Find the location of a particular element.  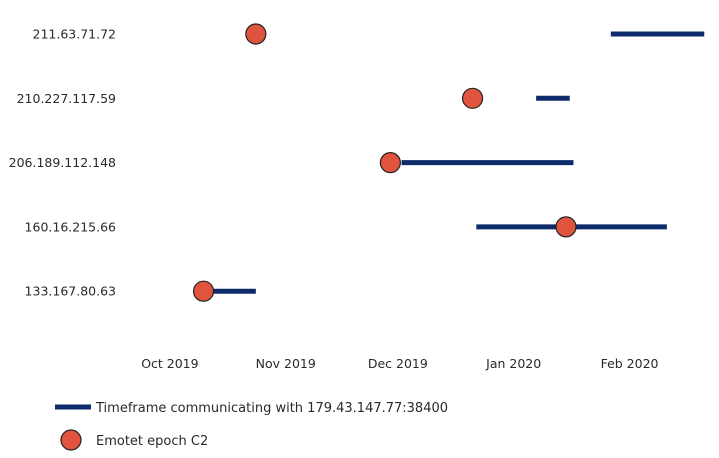

category-label: 133.167.80.63 is located at coordinates (70, 291).